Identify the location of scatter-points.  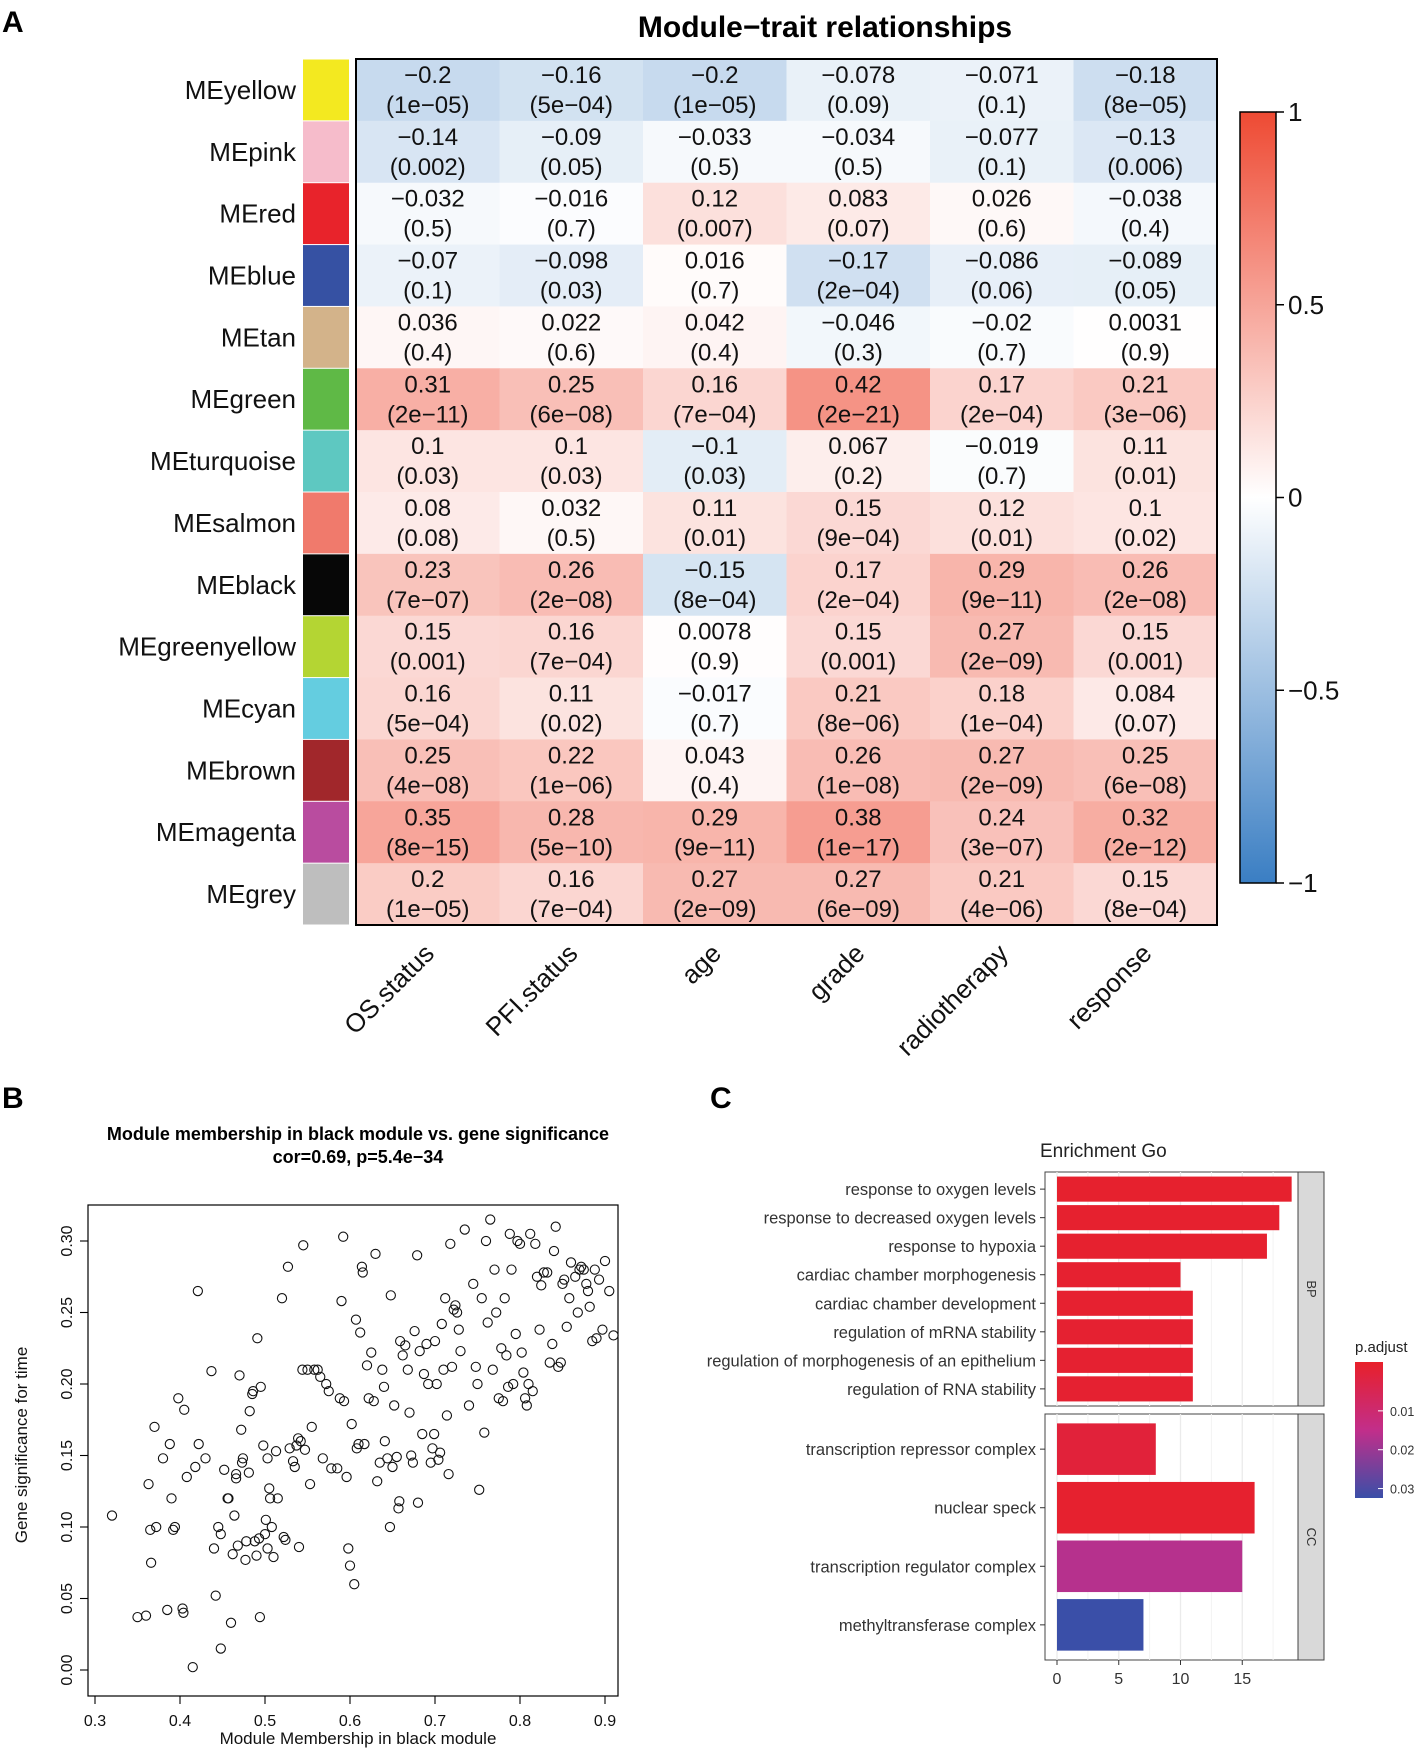
(362, 1443).